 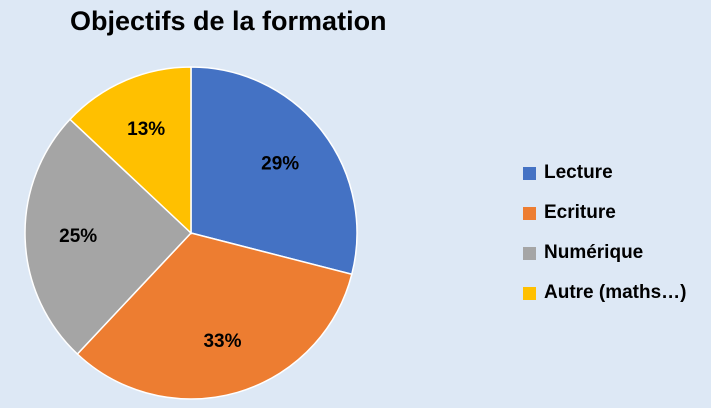 What do you see at coordinates (146, 129) in the screenshot?
I see `data-label-autre-maths: 13%` at bounding box center [146, 129].